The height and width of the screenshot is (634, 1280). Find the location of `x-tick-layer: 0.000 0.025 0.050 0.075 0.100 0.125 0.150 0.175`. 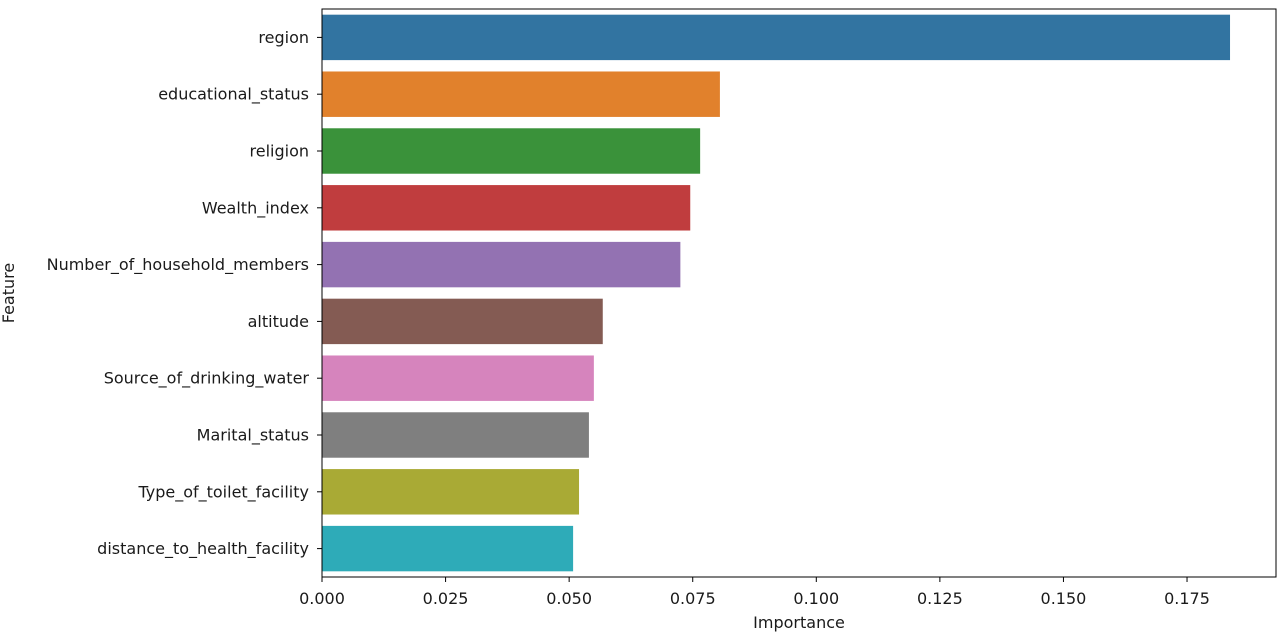

x-tick-layer: 0.000 0.025 0.050 0.075 0.100 0.125 0.150 0.175 is located at coordinates (754, 592).